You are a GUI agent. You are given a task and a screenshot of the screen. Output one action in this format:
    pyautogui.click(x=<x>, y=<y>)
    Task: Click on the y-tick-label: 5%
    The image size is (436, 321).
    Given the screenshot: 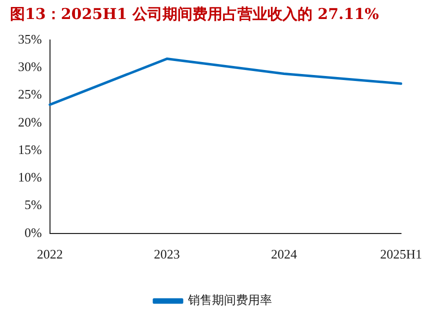 What is the action you would take?
    pyautogui.click(x=33, y=204)
    